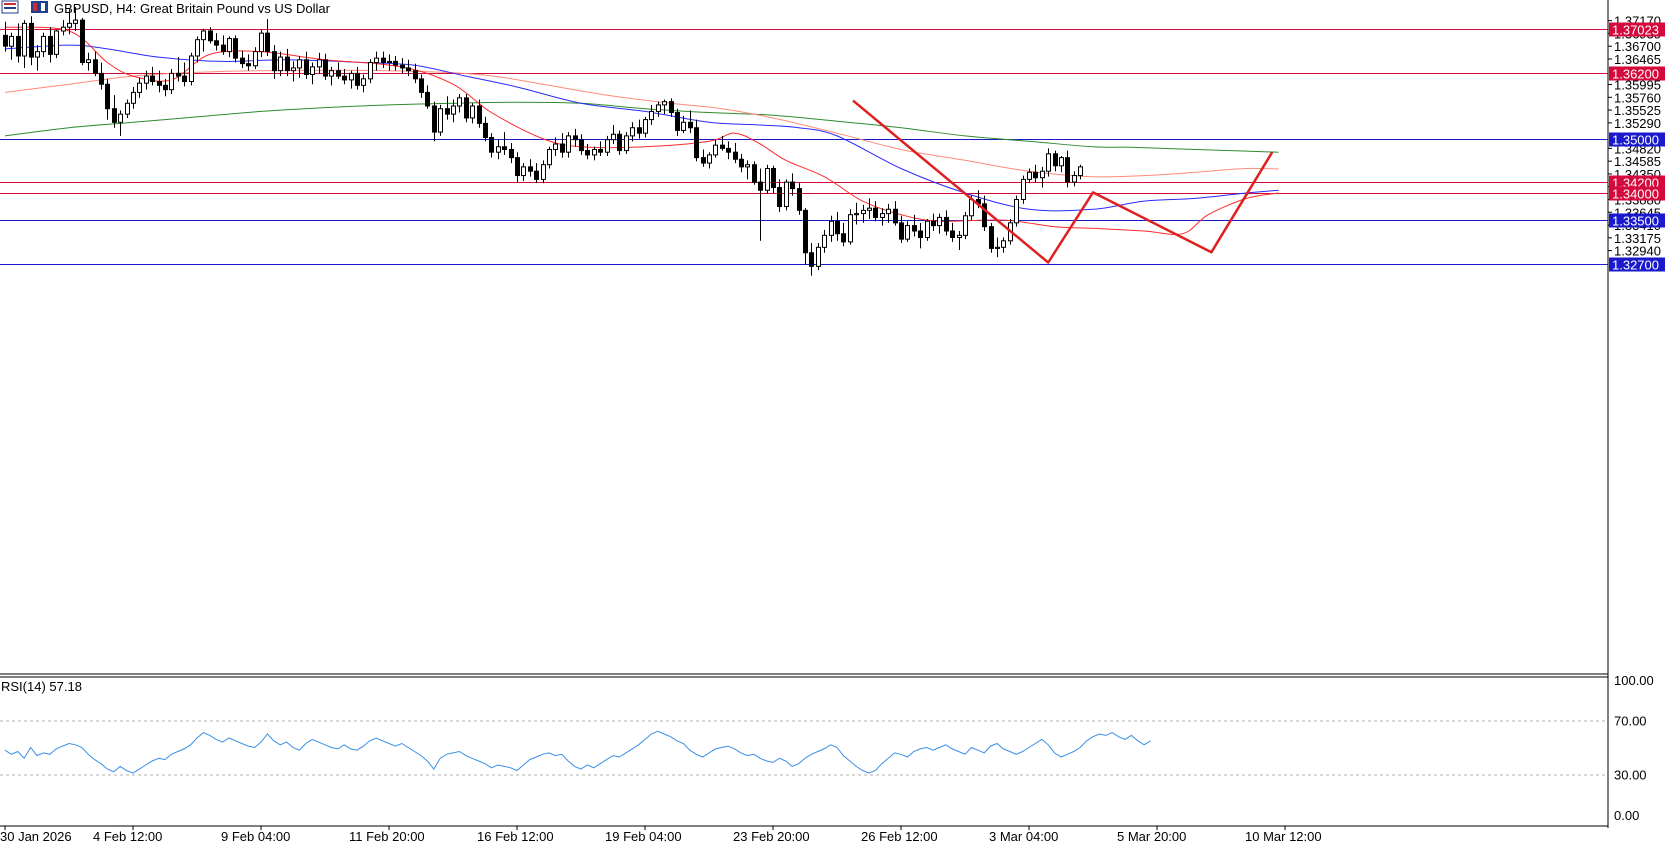 This screenshot has width=1677, height=845. What do you see at coordinates (1637, 139) in the screenshot?
I see `level-tag-bg` at bounding box center [1637, 139].